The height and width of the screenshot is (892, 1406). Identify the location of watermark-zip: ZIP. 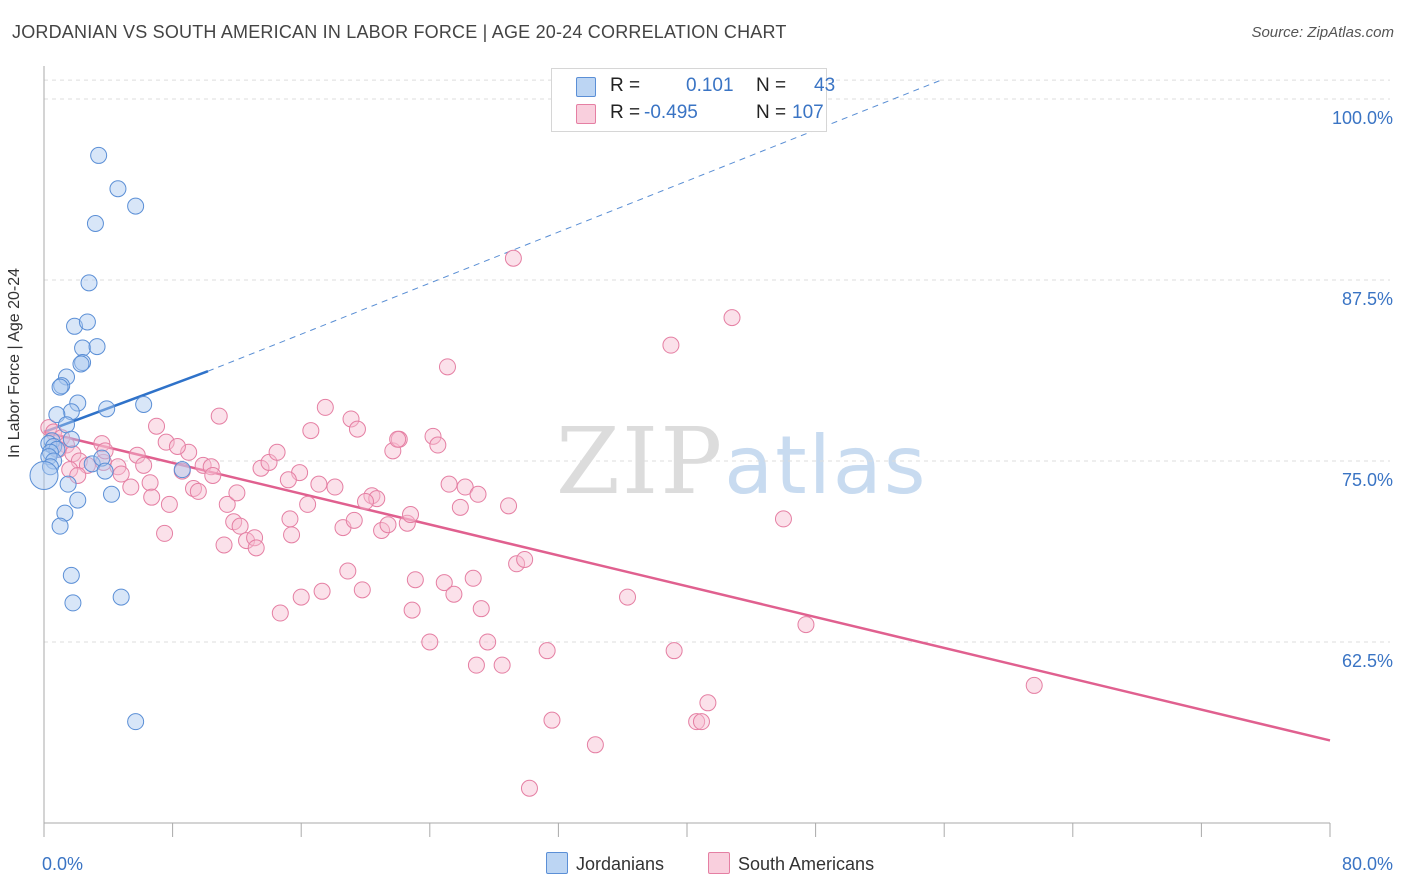
(640, 461).